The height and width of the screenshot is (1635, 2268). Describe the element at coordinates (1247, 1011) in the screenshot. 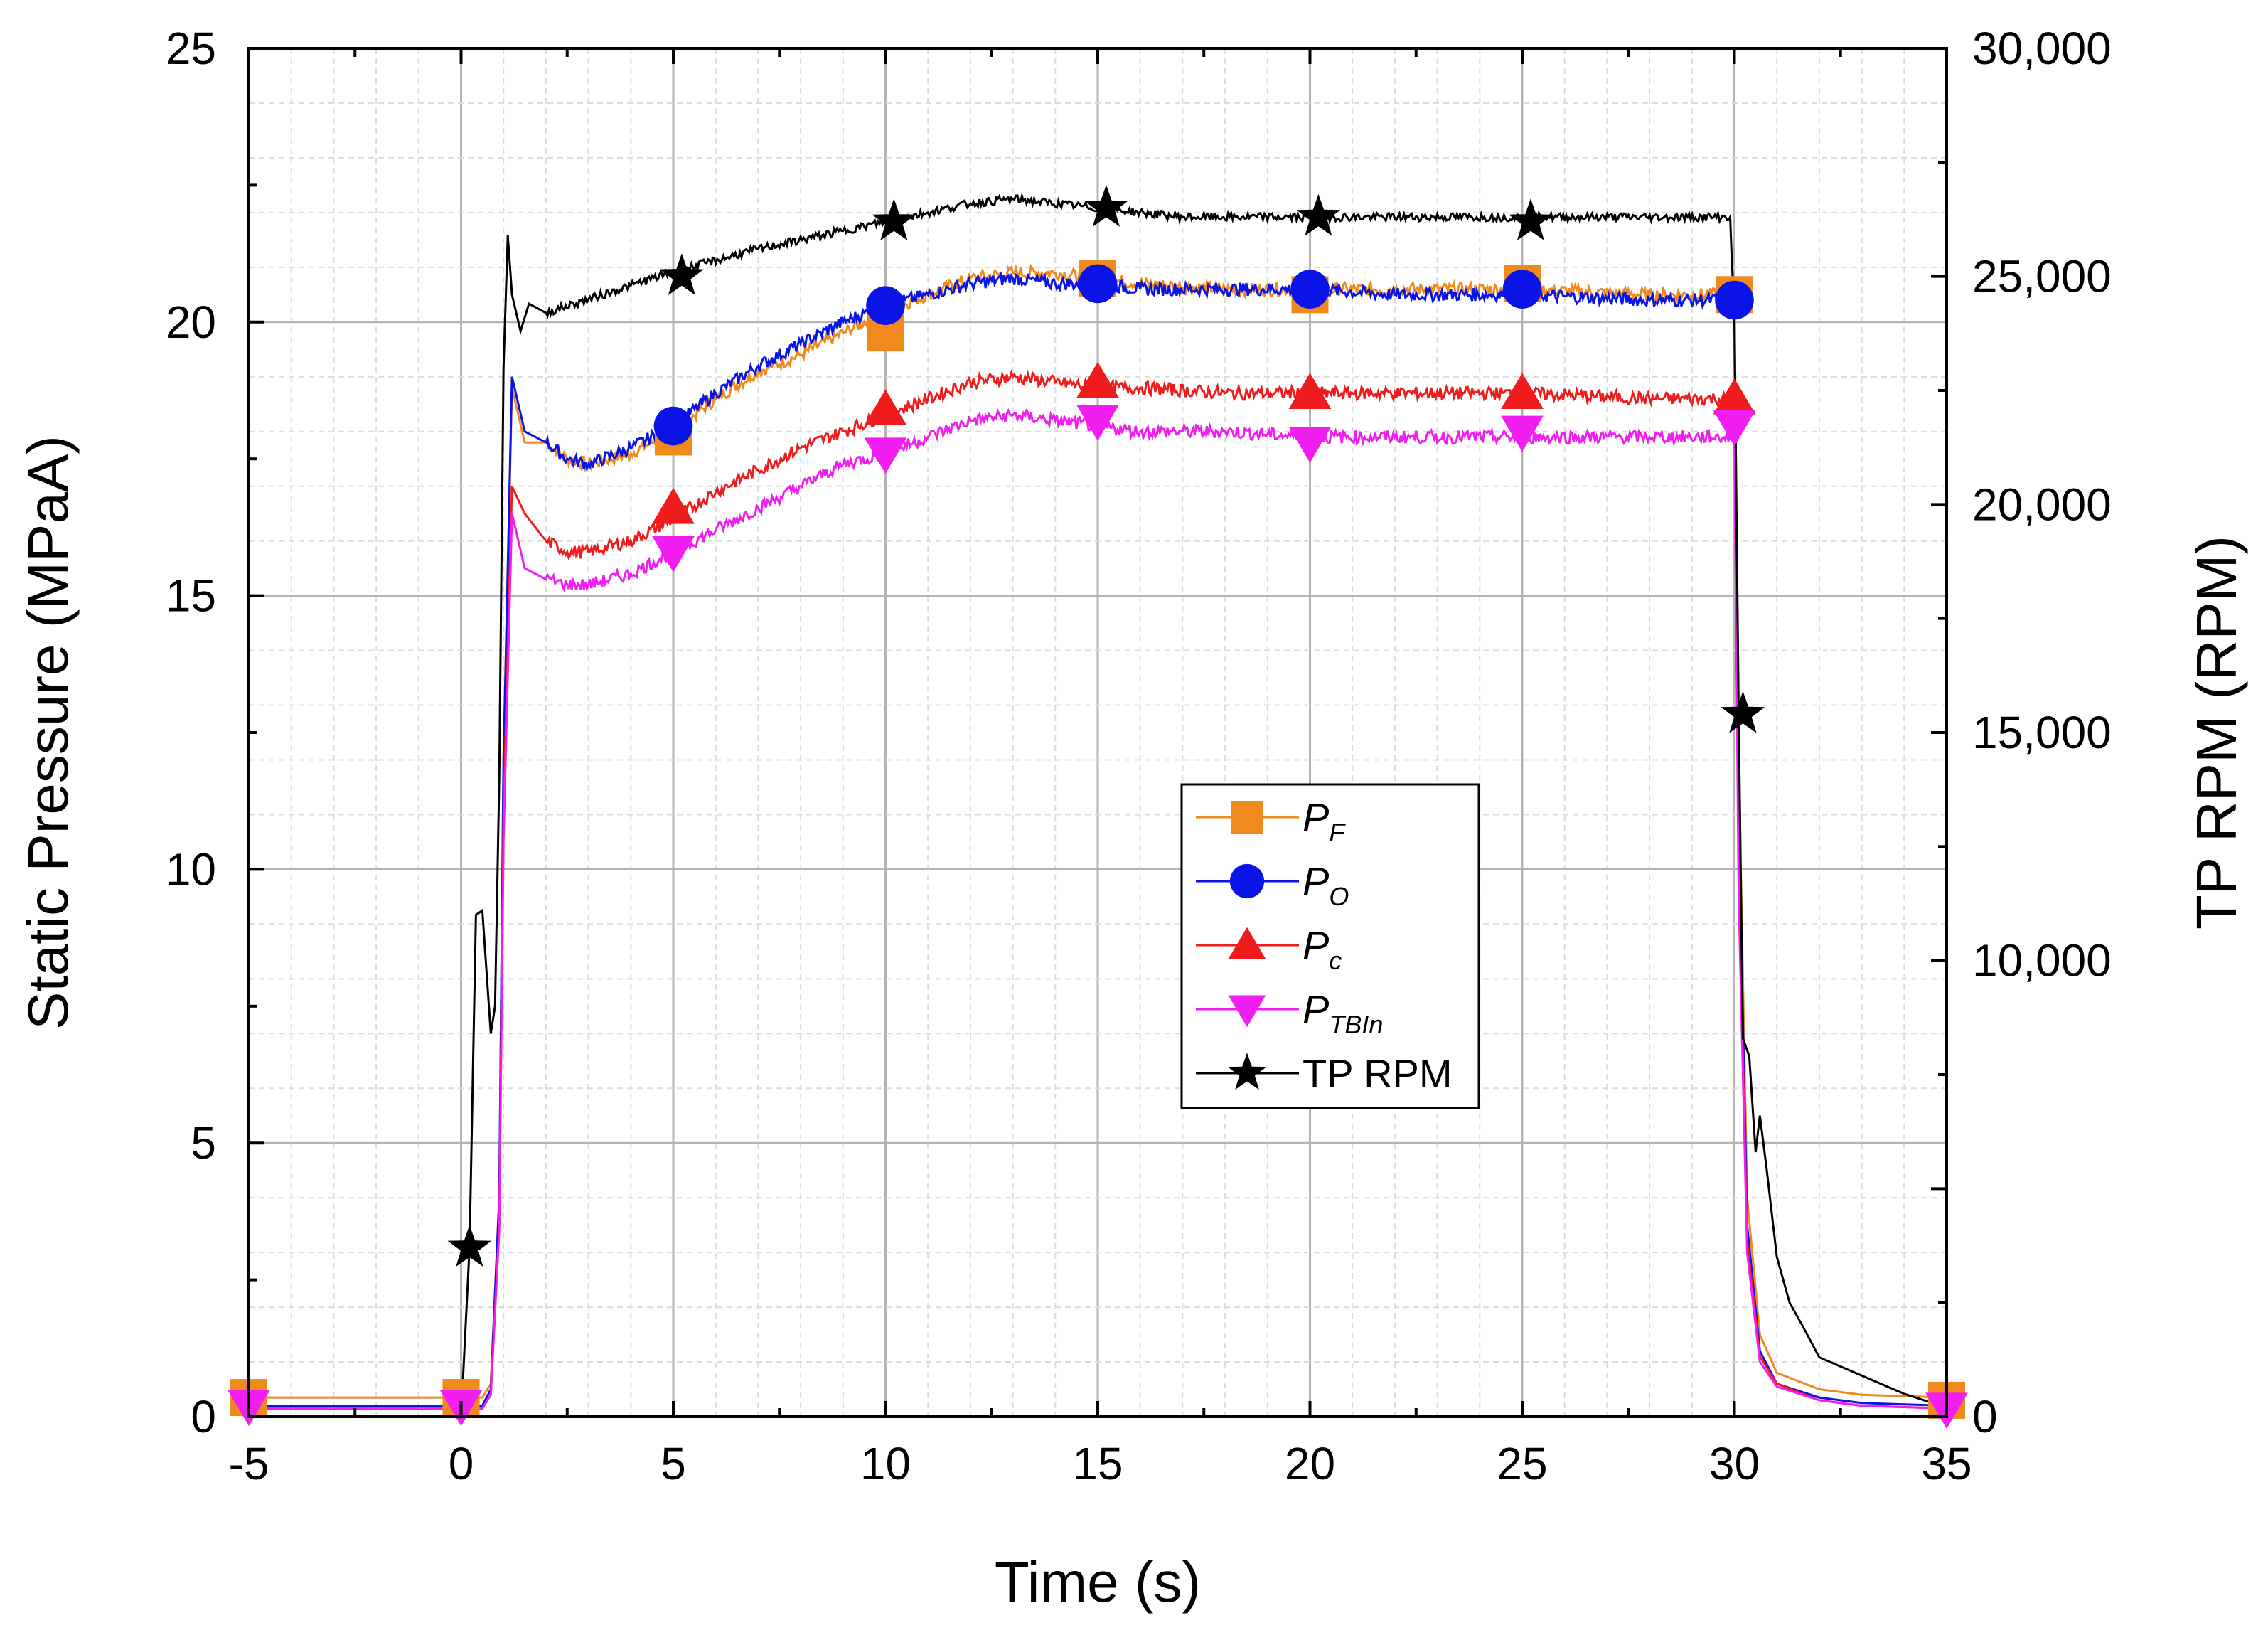

I see `legend-marker-p-tbin` at that location.